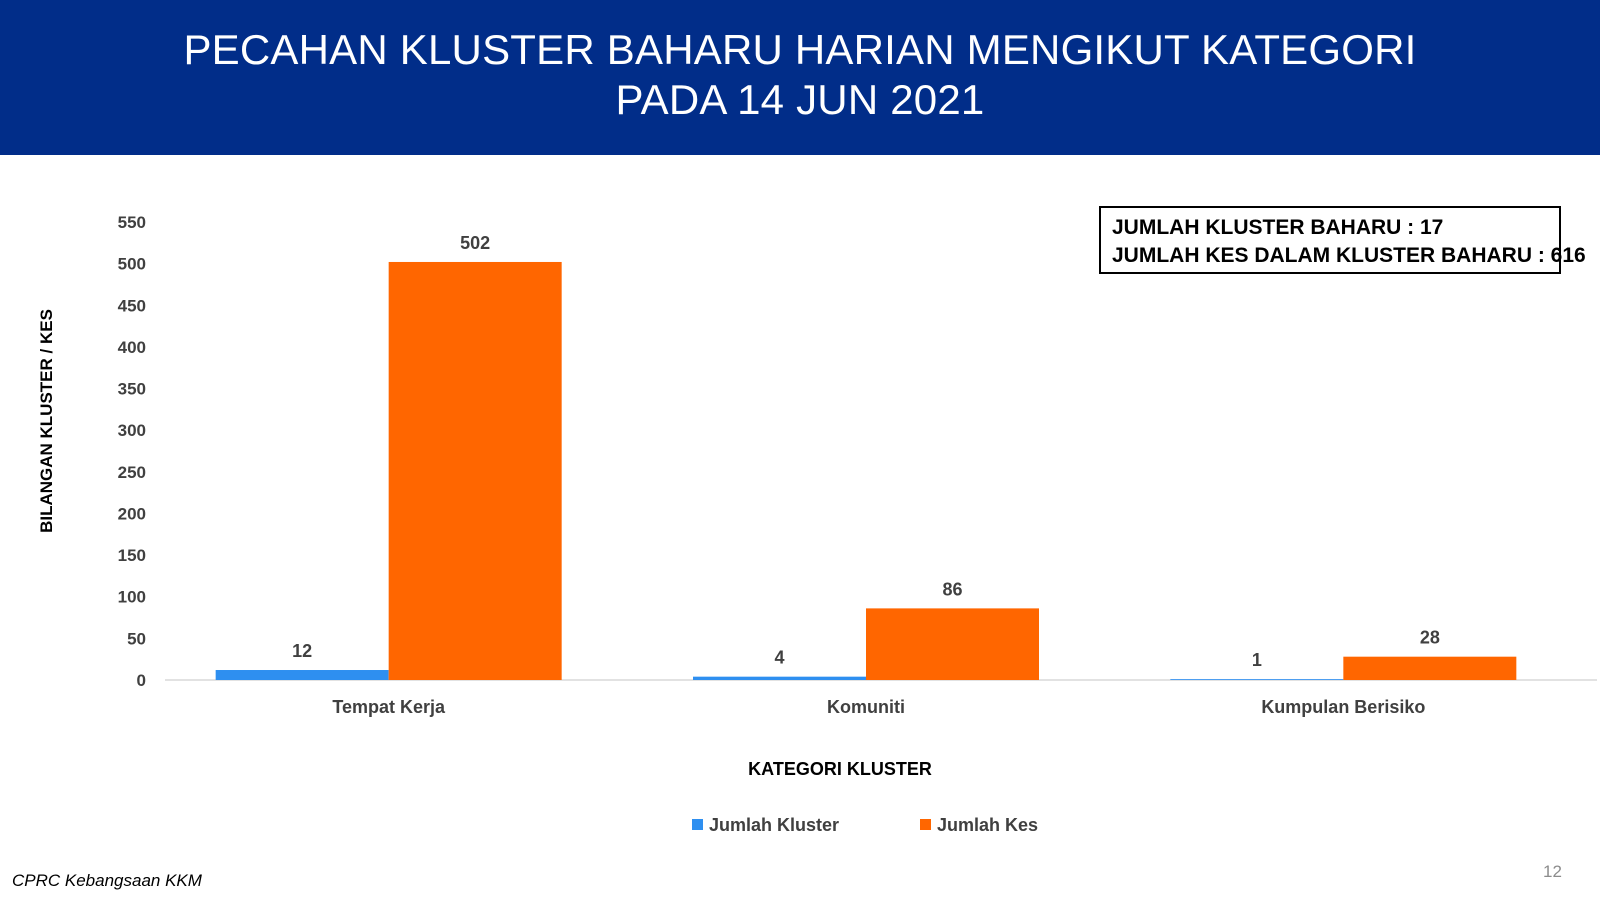 The image size is (1600, 900). I want to click on page-number: 12, so click(1552, 871).